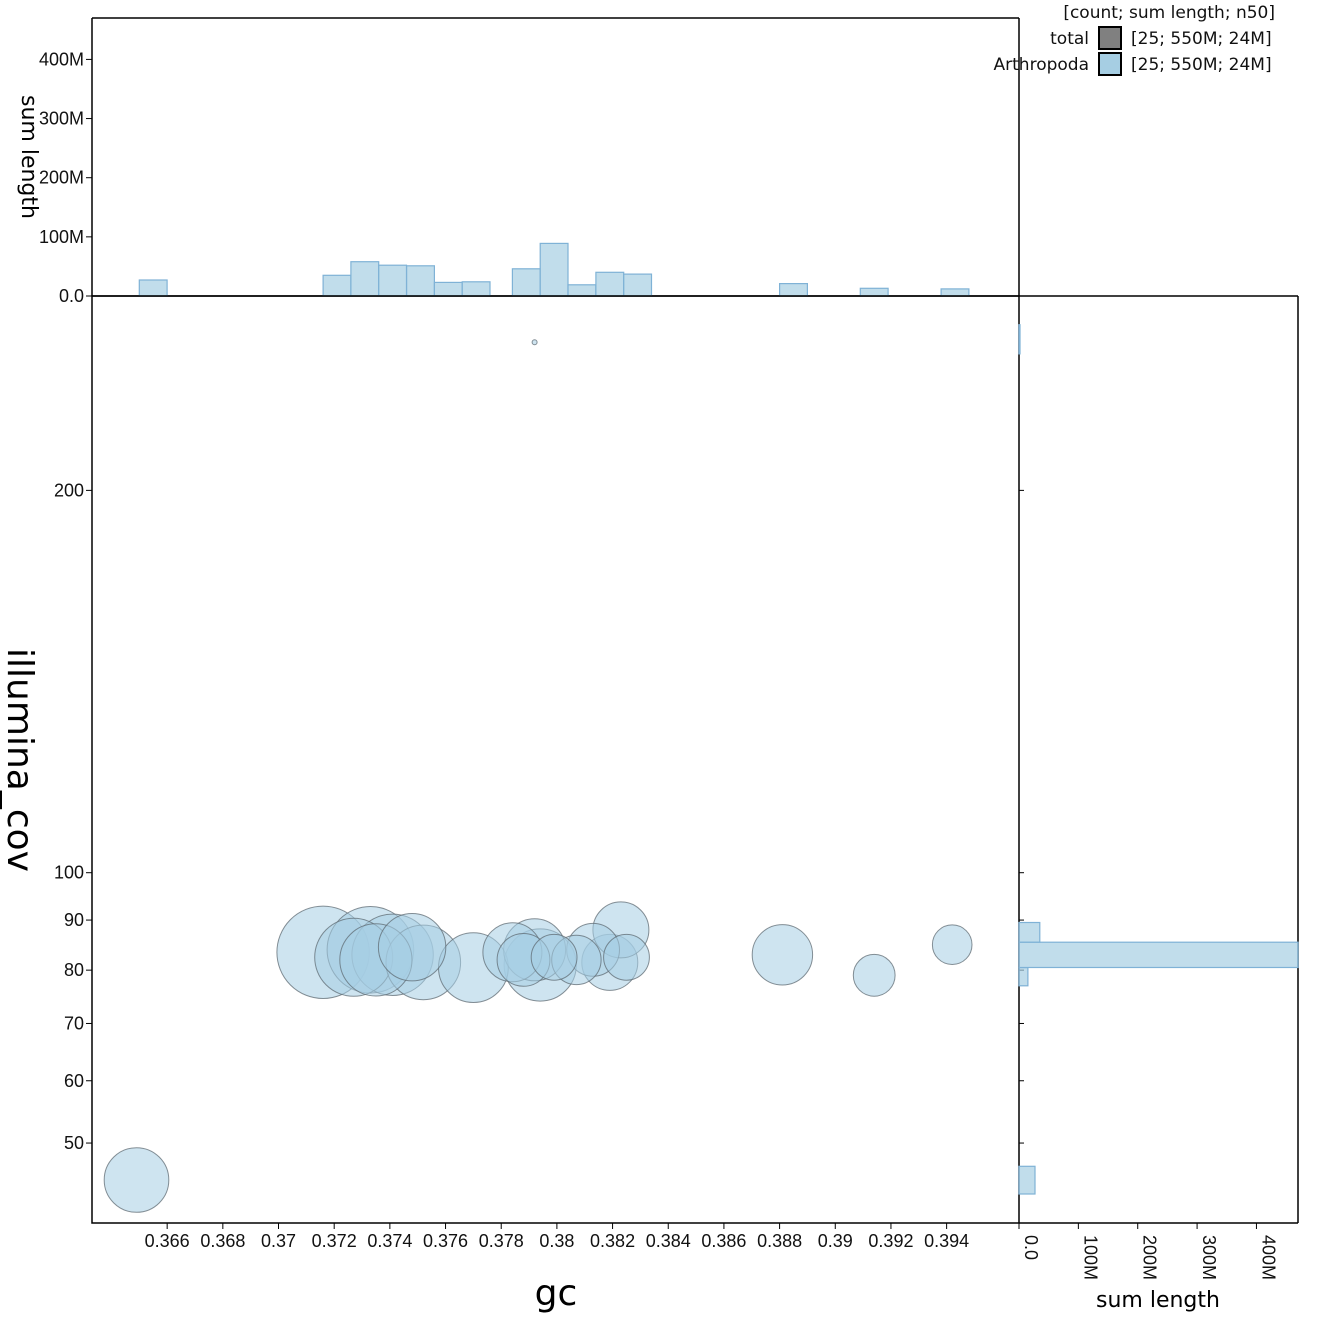 The height and width of the screenshot is (1317, 1317). What do you see at coordinates (167, 1241) in the screenshot?
I see `x-tick-label: 0.366` at bounding box center [167, 1241].